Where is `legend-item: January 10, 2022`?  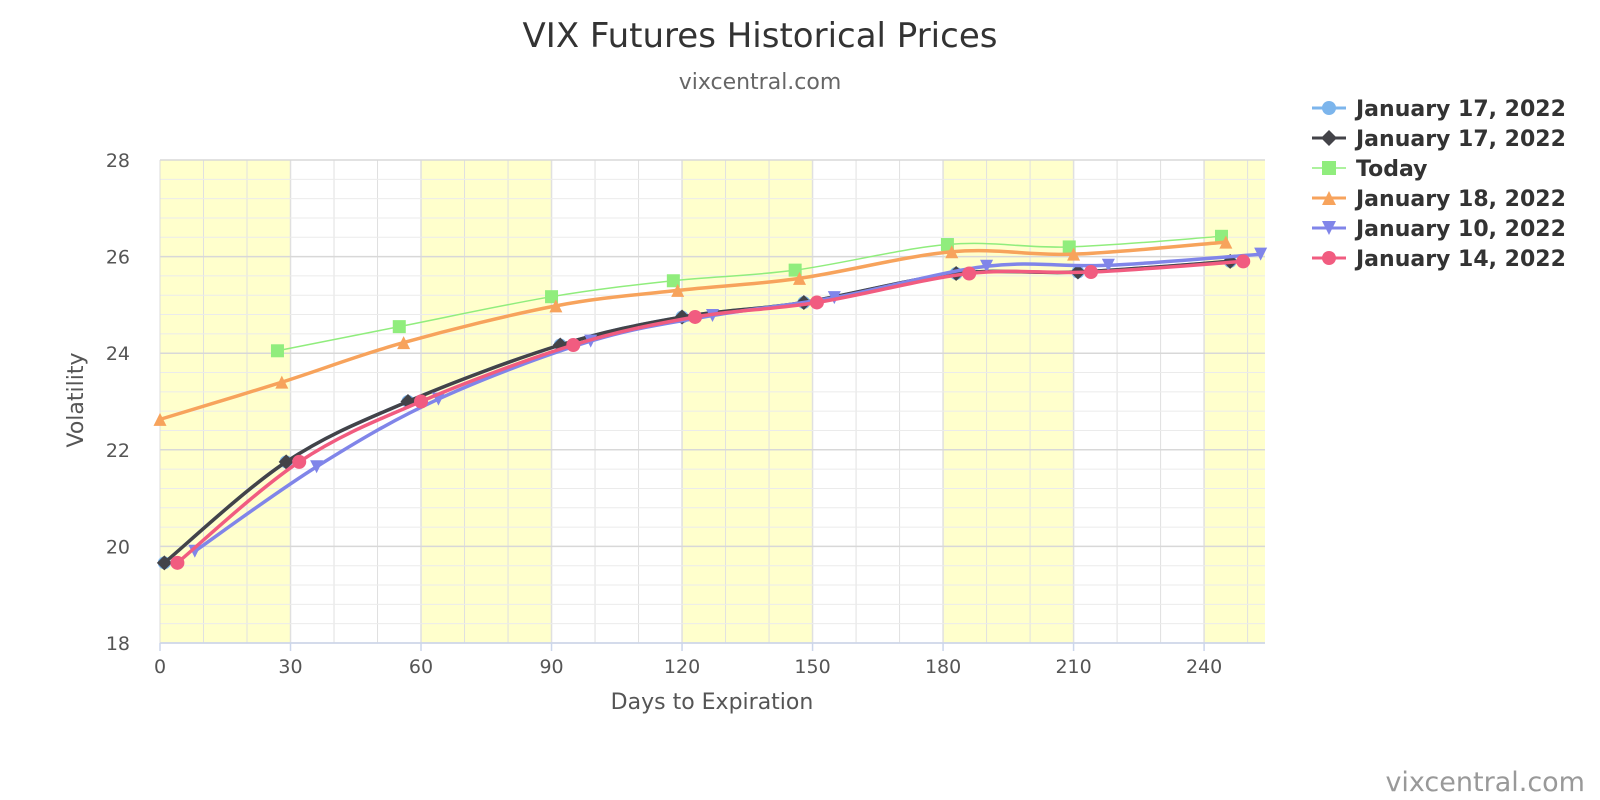 legend-item: January 10, 2022 is located at coordinates (1439, 229).